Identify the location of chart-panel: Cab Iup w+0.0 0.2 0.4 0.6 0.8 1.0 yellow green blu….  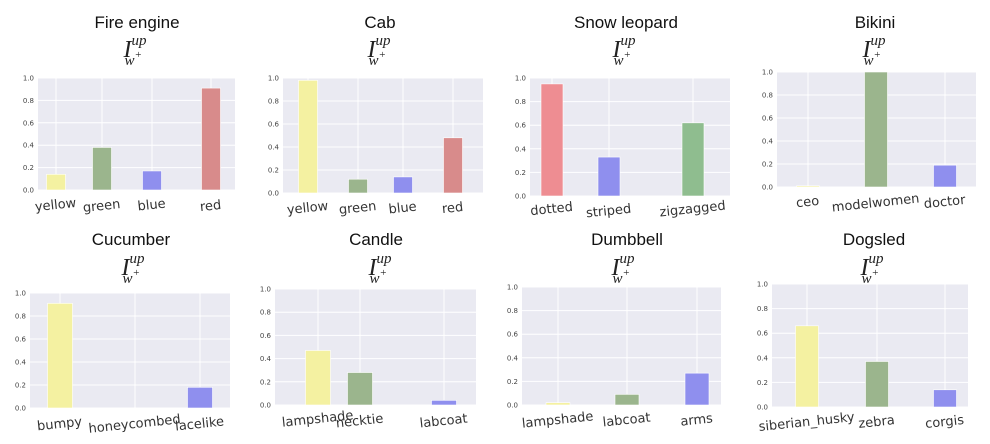
(375, 115).